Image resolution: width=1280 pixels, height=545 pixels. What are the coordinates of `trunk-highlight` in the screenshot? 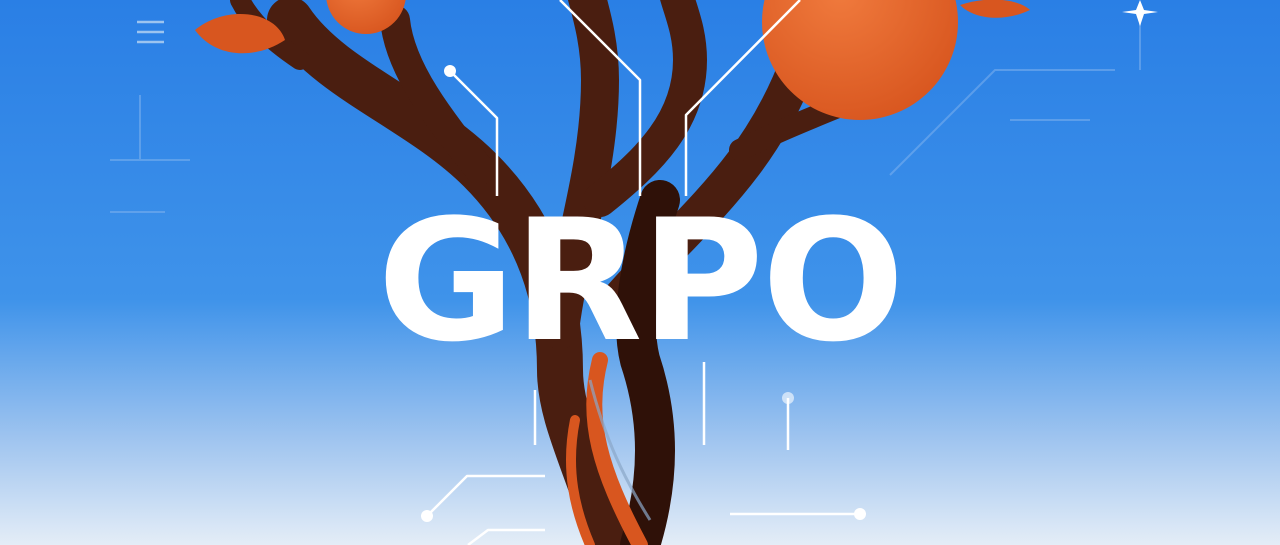 It's located at (620, 450).